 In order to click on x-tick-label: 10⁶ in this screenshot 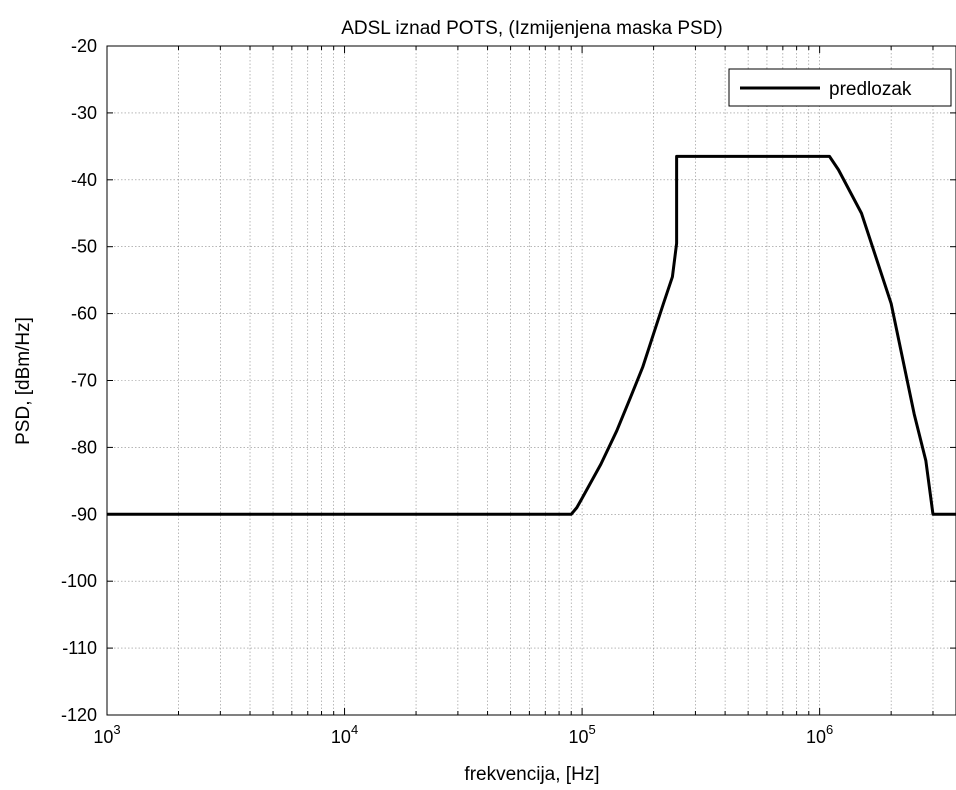, I will do `click(819, 734)`.